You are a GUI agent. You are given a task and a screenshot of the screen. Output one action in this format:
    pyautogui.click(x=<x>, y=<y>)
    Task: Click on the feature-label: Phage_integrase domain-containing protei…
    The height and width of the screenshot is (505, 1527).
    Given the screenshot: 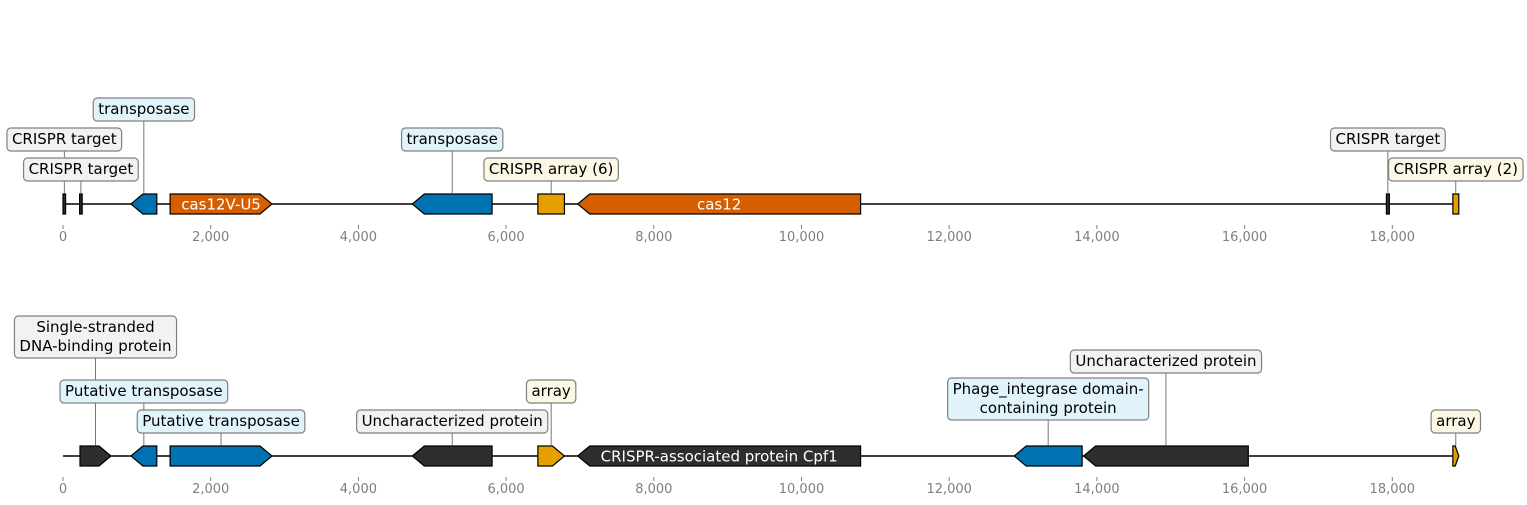 What is the action you would take?
    pyautogui.click(x=1048, y=398)
    